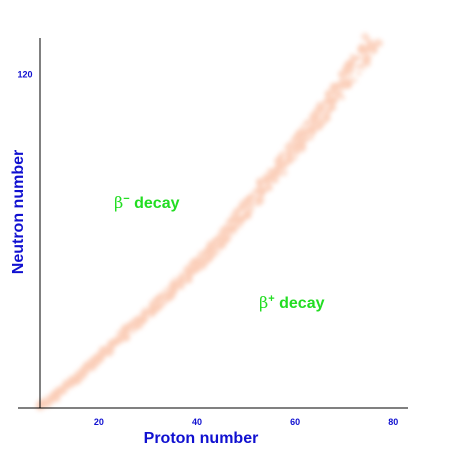 This screenshot has width=450, height=450. Describe the element at coordinates (155, 203) in the screenshot. I see `beta-minus-text: decay` at that location.